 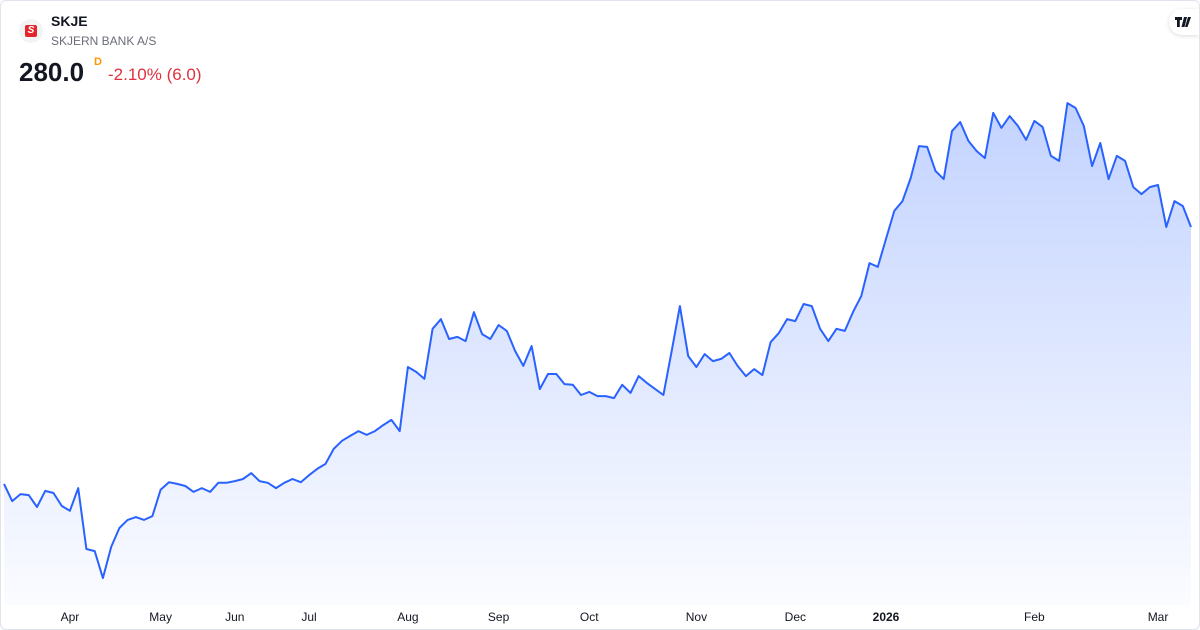 I want to click on x-tick-label: Jun, so click(x=234, y=617).